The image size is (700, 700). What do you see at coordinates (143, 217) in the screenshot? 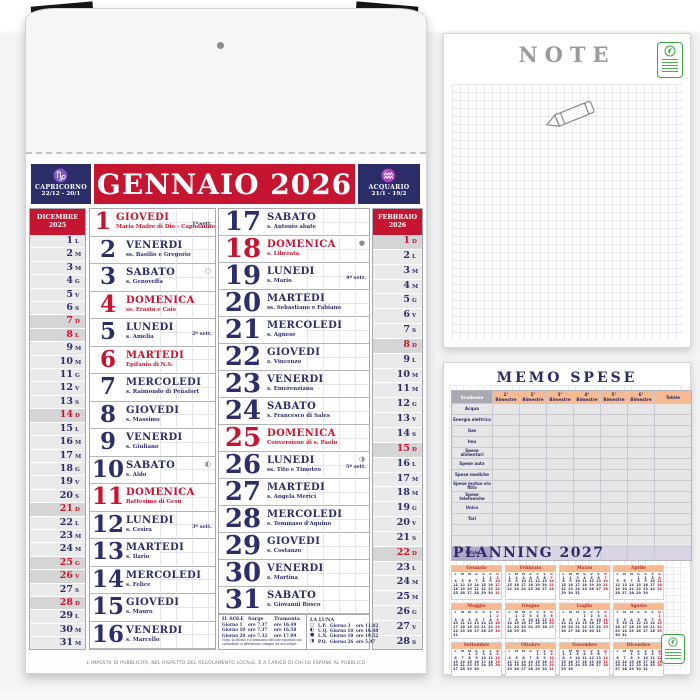
I see `day-name: GIOVEDI` at bounding box center [143, 217].